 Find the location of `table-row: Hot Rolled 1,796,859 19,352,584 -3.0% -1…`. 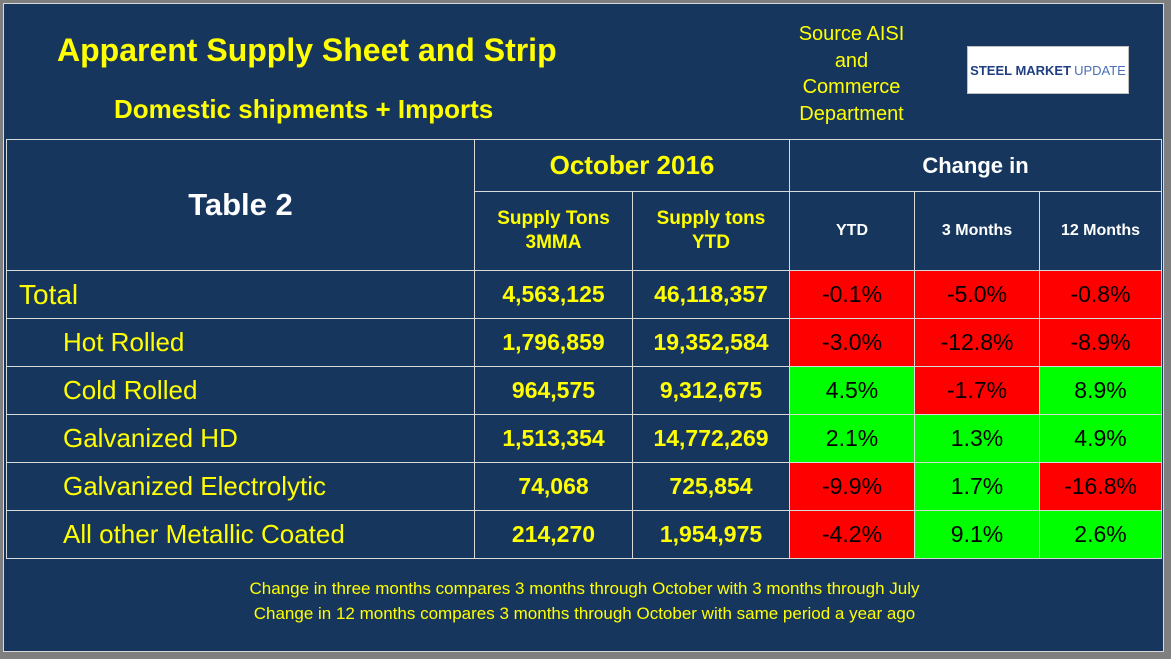

table-row: Hot Rolled 1,796,859 19,352,584 -3.0% -1… is located at coordinates (584, 342).